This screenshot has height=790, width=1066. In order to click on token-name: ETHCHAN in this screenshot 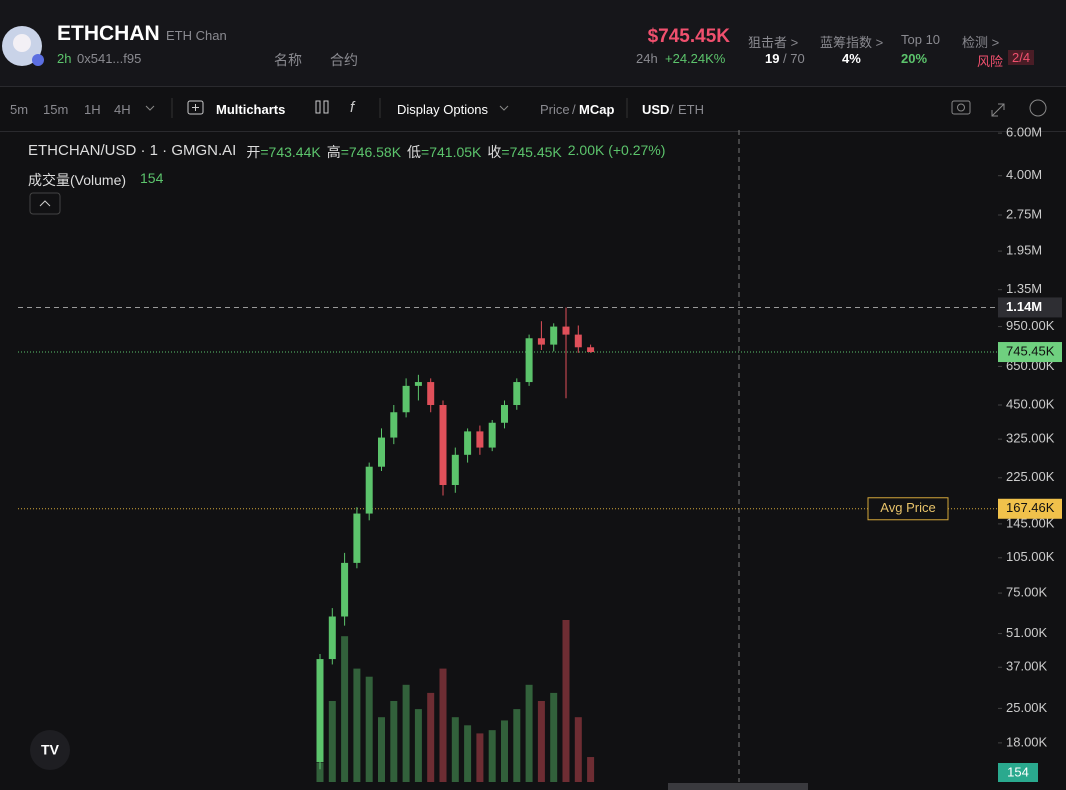, I will do `click(108, 33)`.